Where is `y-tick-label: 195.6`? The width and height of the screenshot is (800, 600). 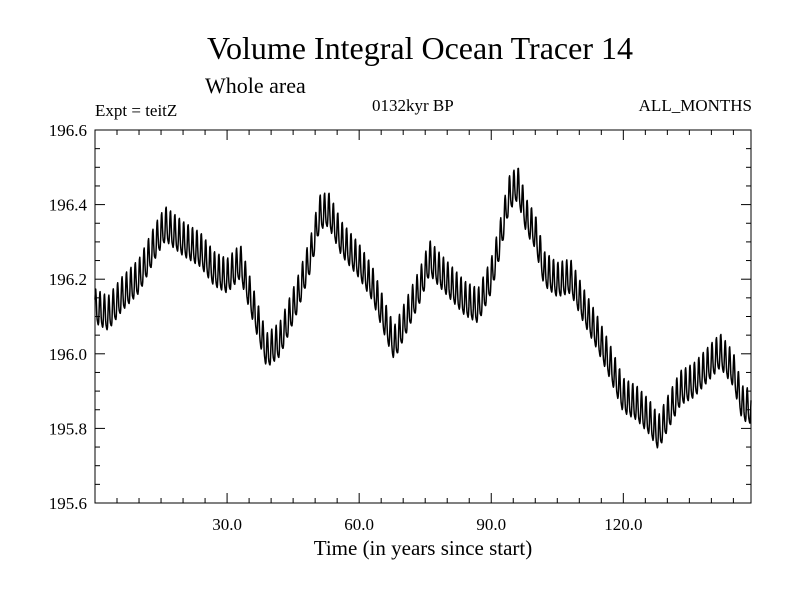 y-tick-label: 195.6 is located at coordinates (68, 503).